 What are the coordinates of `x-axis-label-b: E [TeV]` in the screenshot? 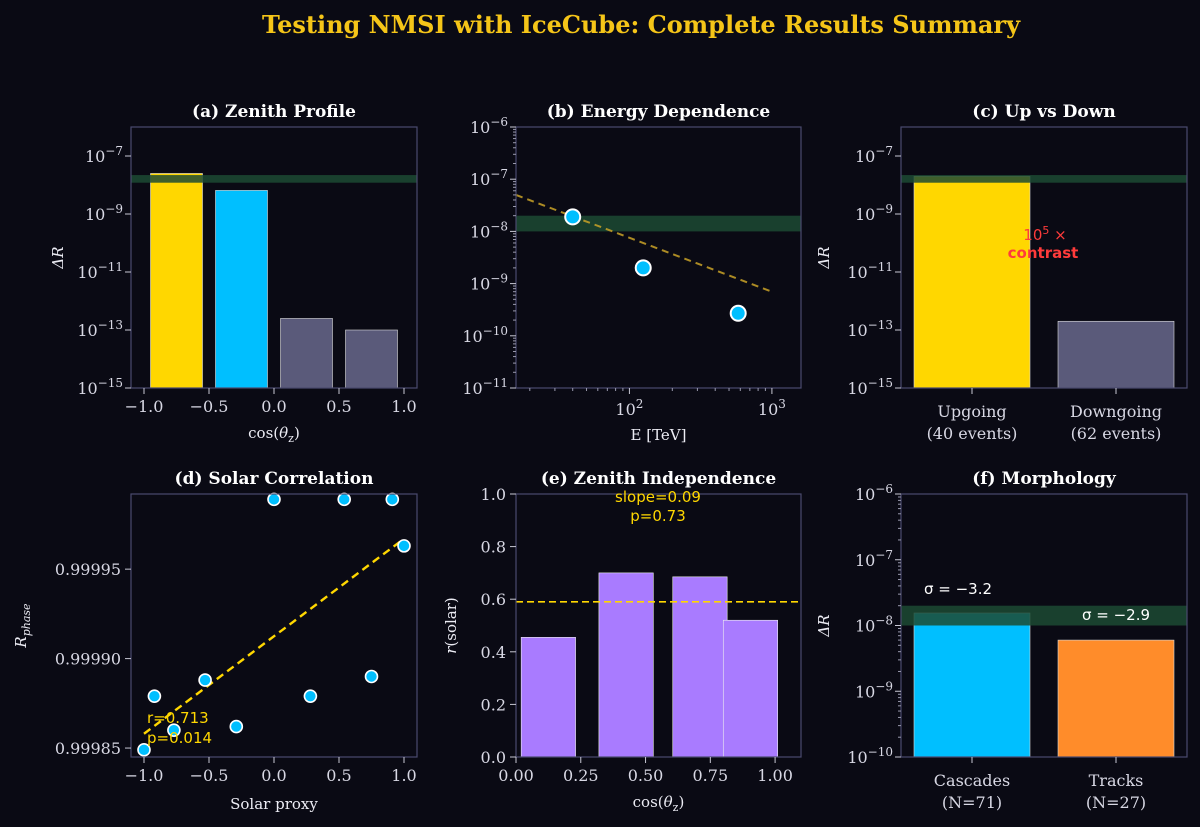 It's located at (659, 435).